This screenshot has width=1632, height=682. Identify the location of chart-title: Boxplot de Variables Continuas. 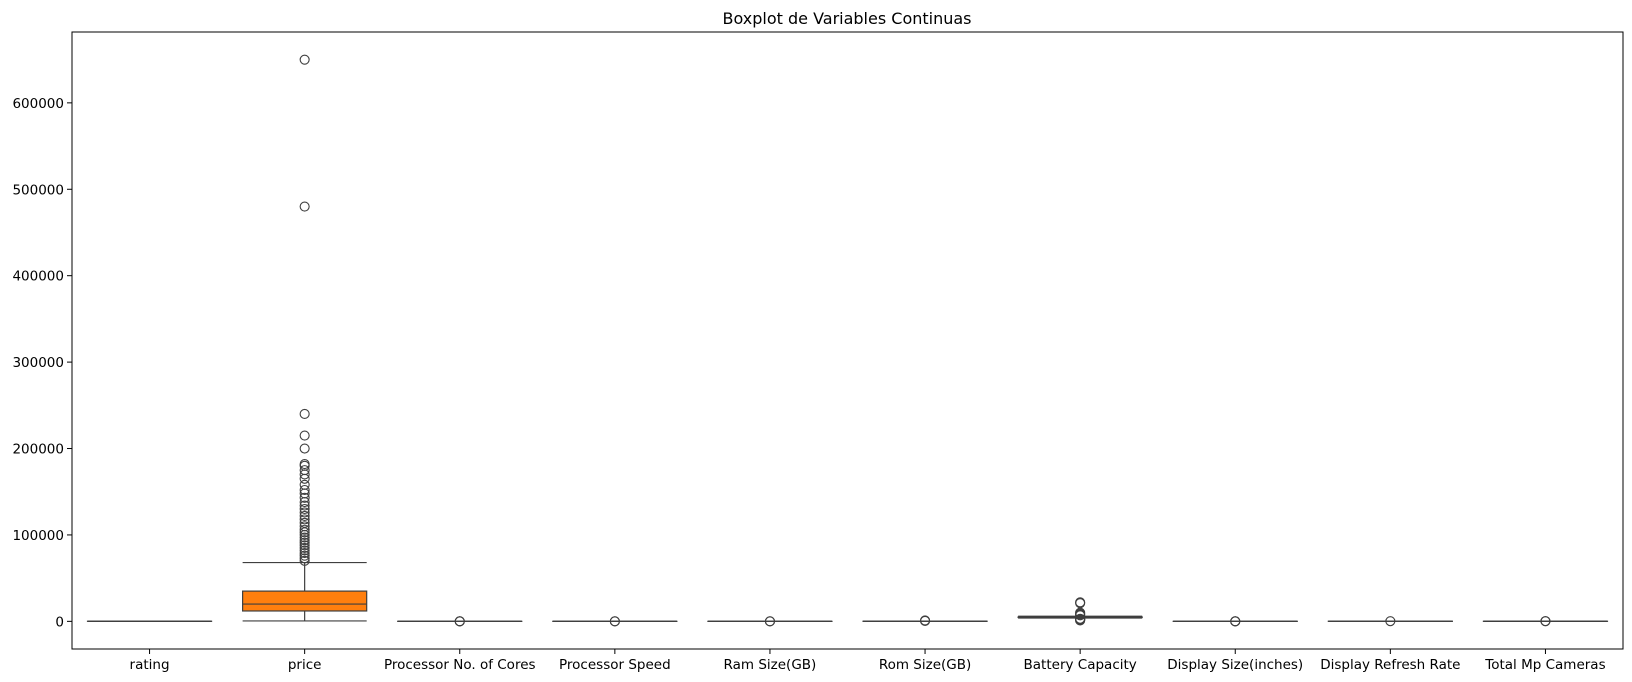
(846, 18).